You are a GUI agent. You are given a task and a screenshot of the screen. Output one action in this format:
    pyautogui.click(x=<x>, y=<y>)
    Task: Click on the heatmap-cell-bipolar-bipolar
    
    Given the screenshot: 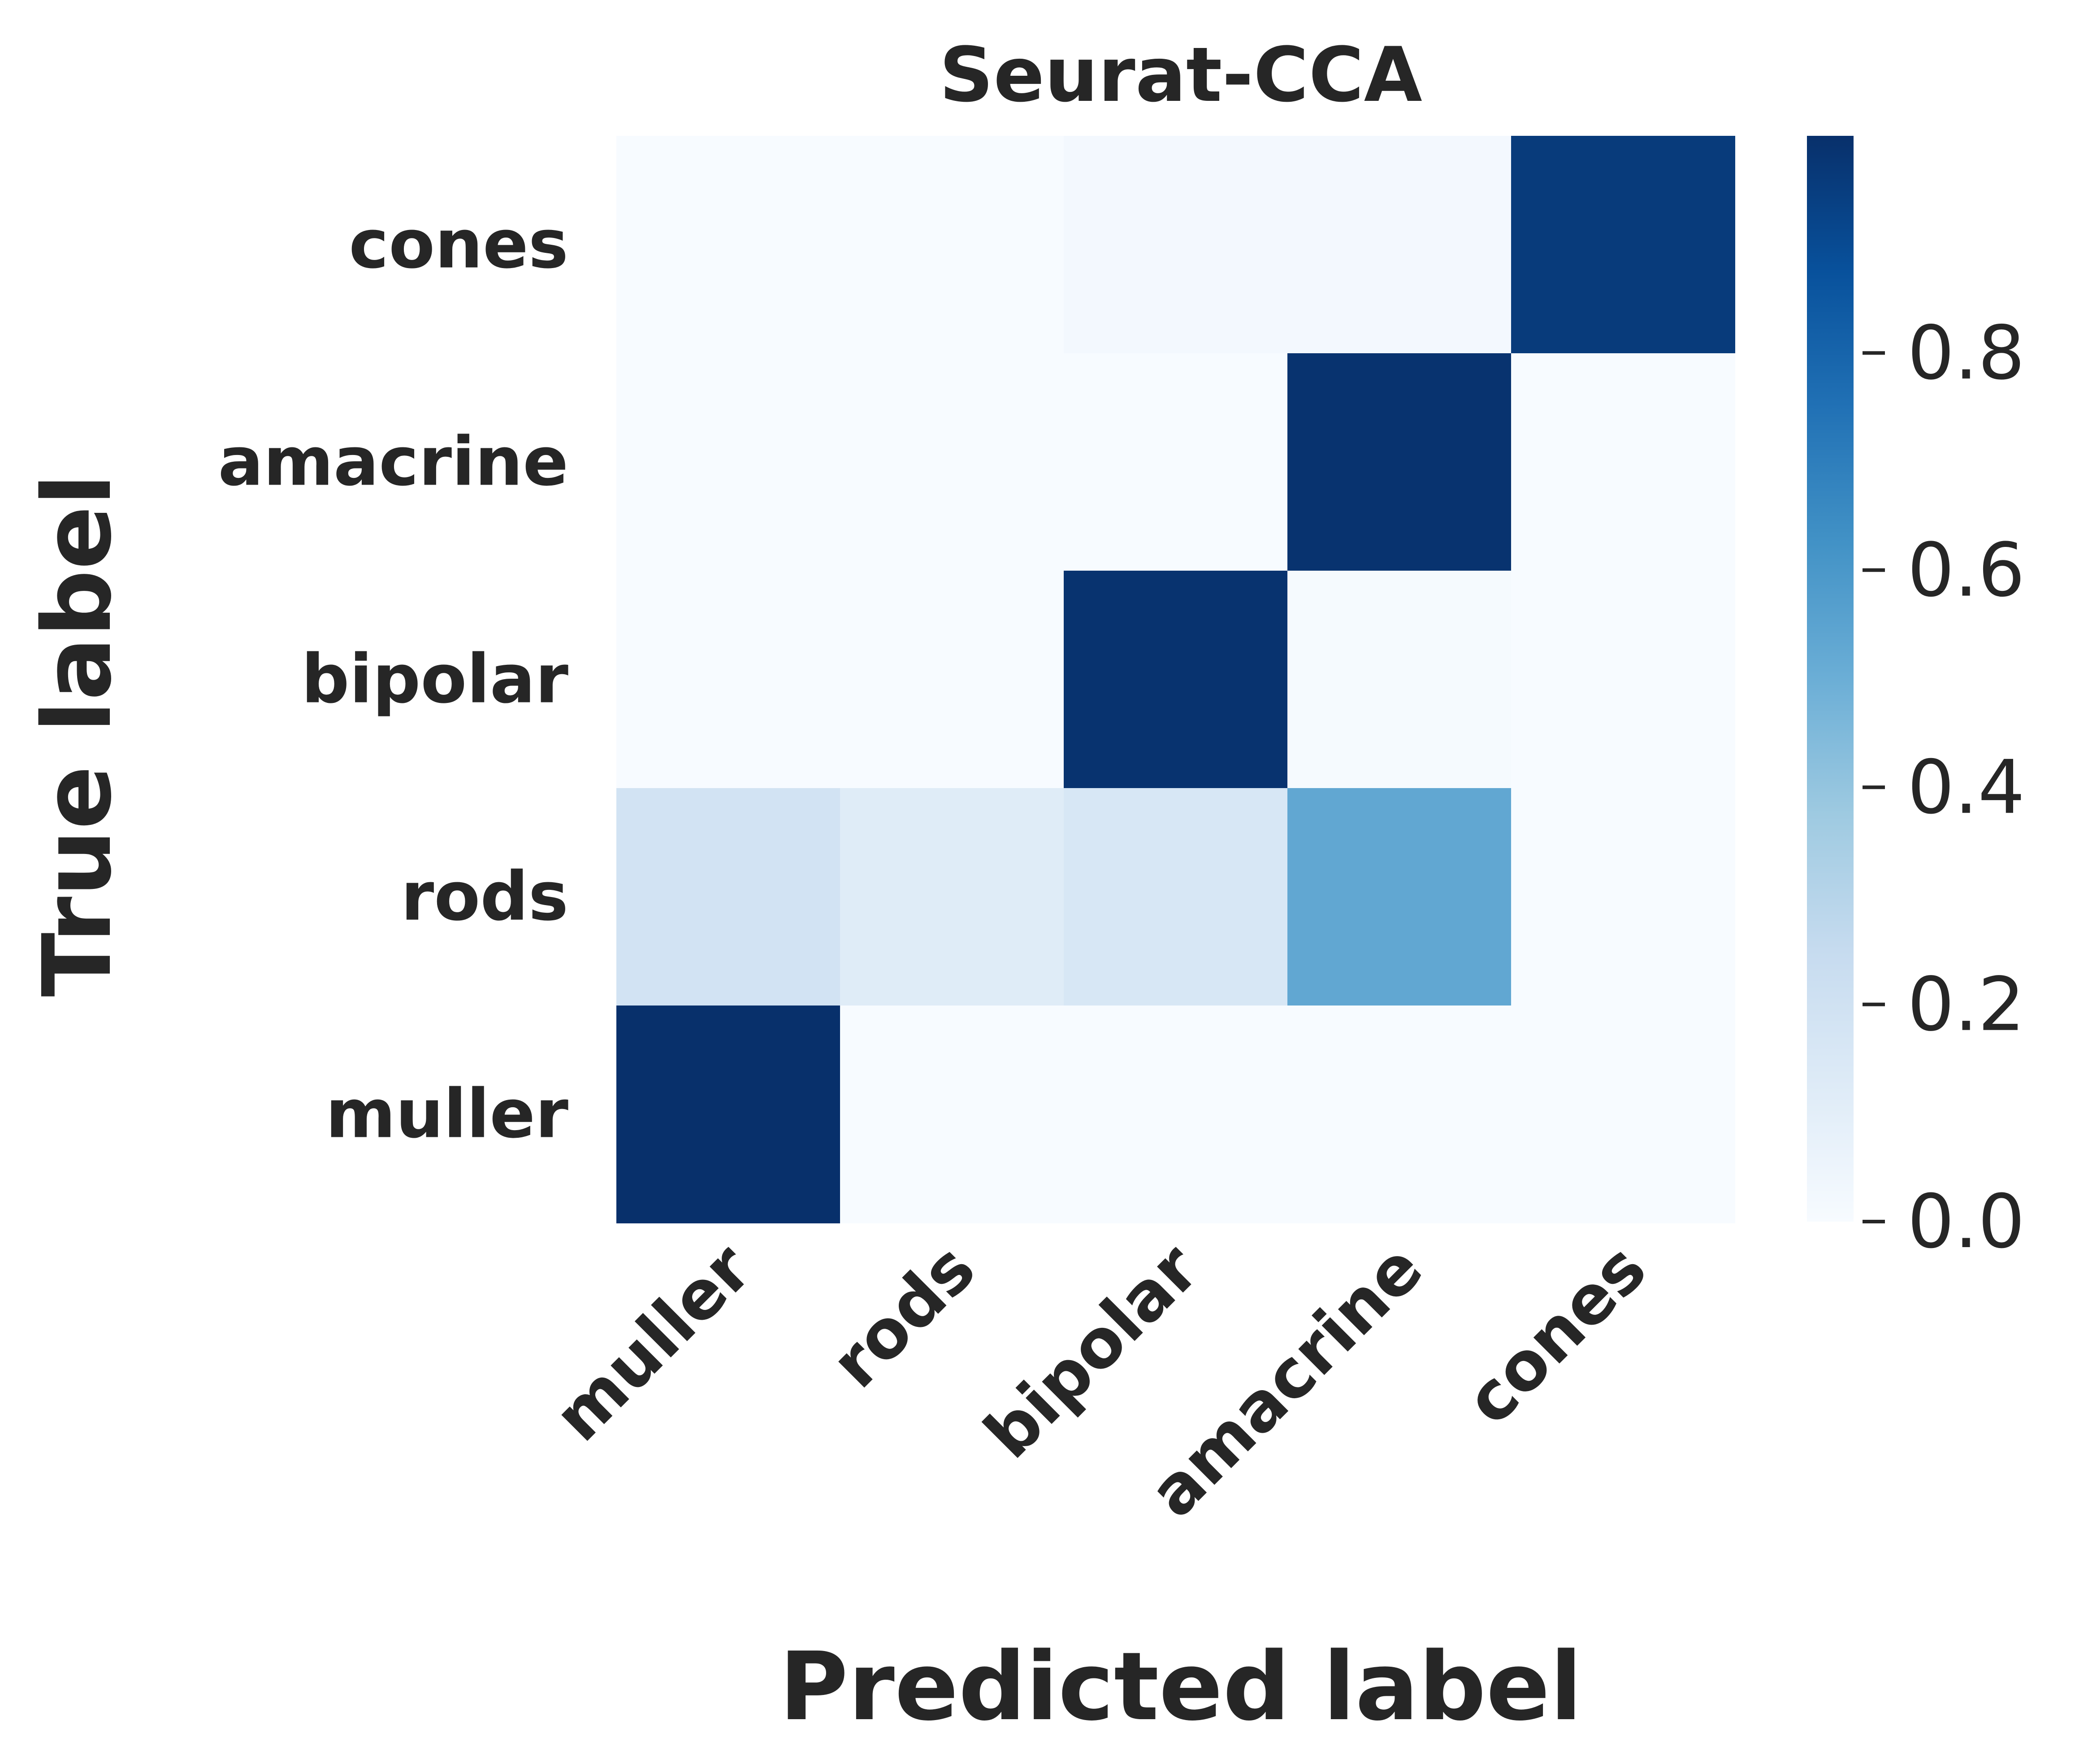 What is the action you would take?
    pyautogui.click(x=1176, y=680)
    